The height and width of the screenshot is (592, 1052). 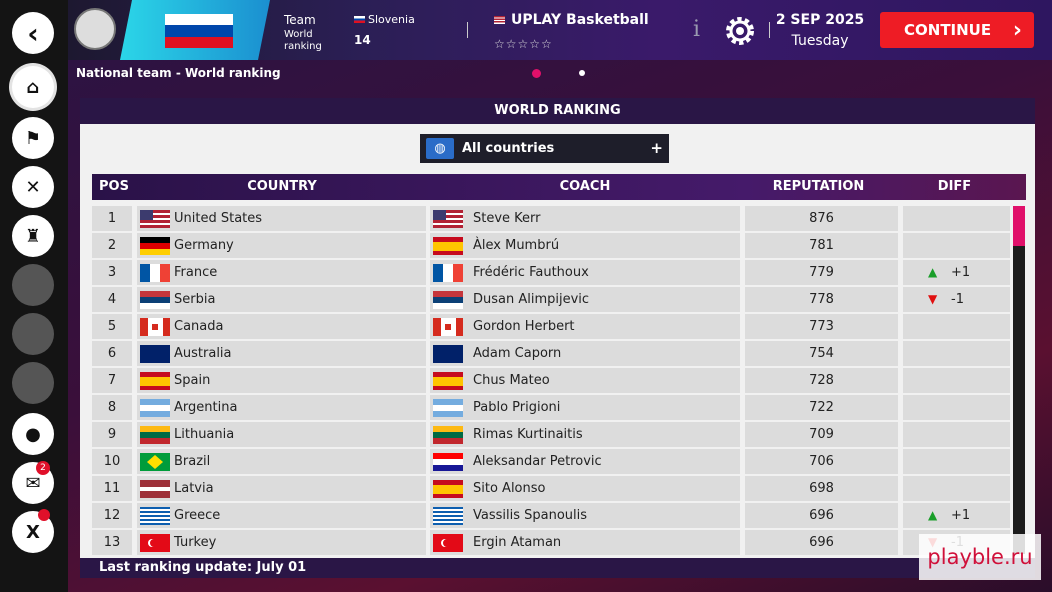 I want to click on info-button: i, so click(x=697, y=29).